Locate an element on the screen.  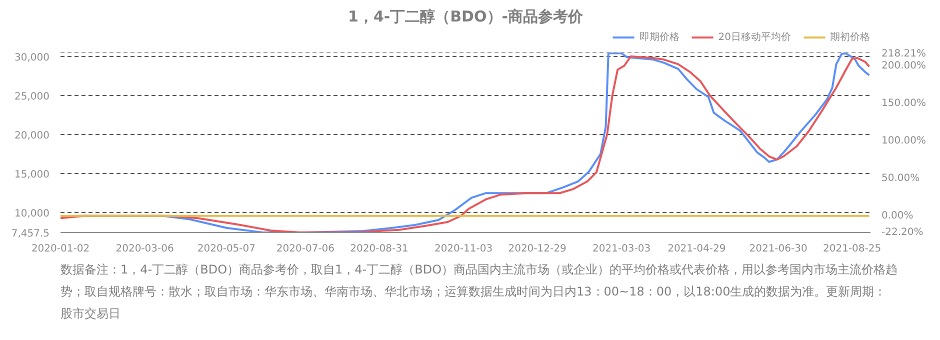
y-tick-label: 7,457.5 is located at coordinates (30, 234).